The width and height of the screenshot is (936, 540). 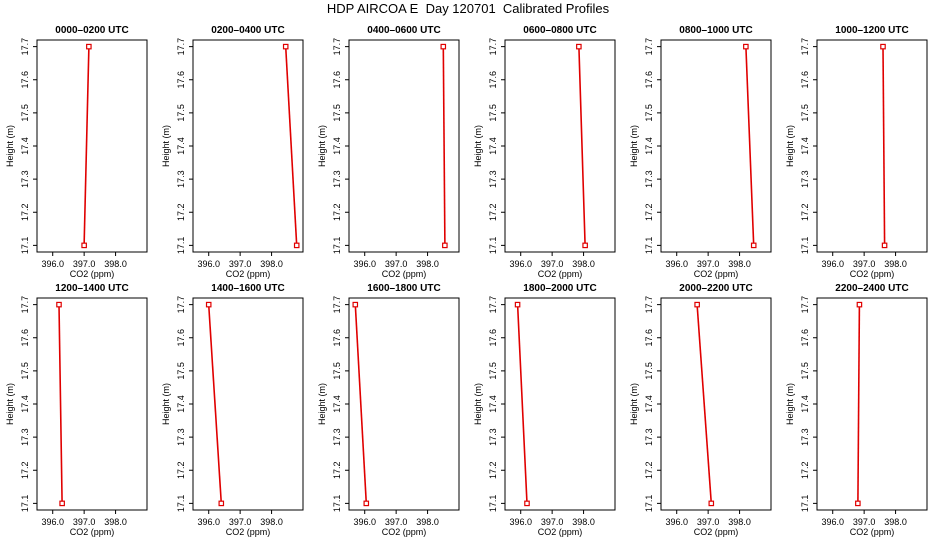 I want to click on panel-3-y-axis-label: Height (m), so click(x=322, y=146).